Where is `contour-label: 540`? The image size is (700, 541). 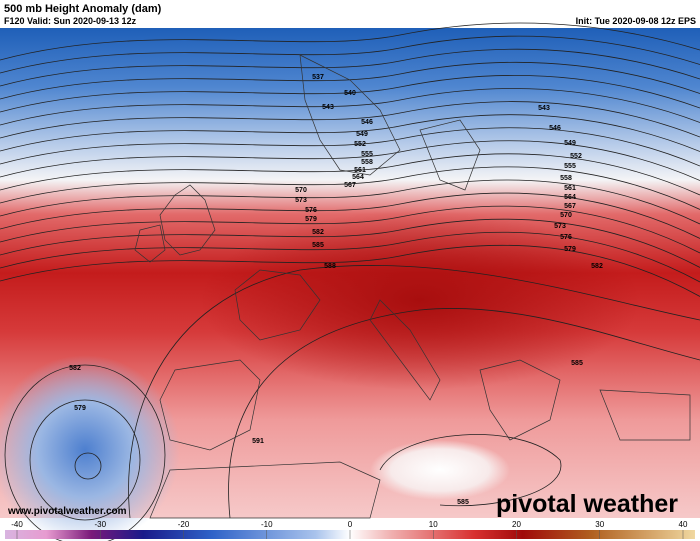
contour-label: 540 is located at coordinates (350, 93).